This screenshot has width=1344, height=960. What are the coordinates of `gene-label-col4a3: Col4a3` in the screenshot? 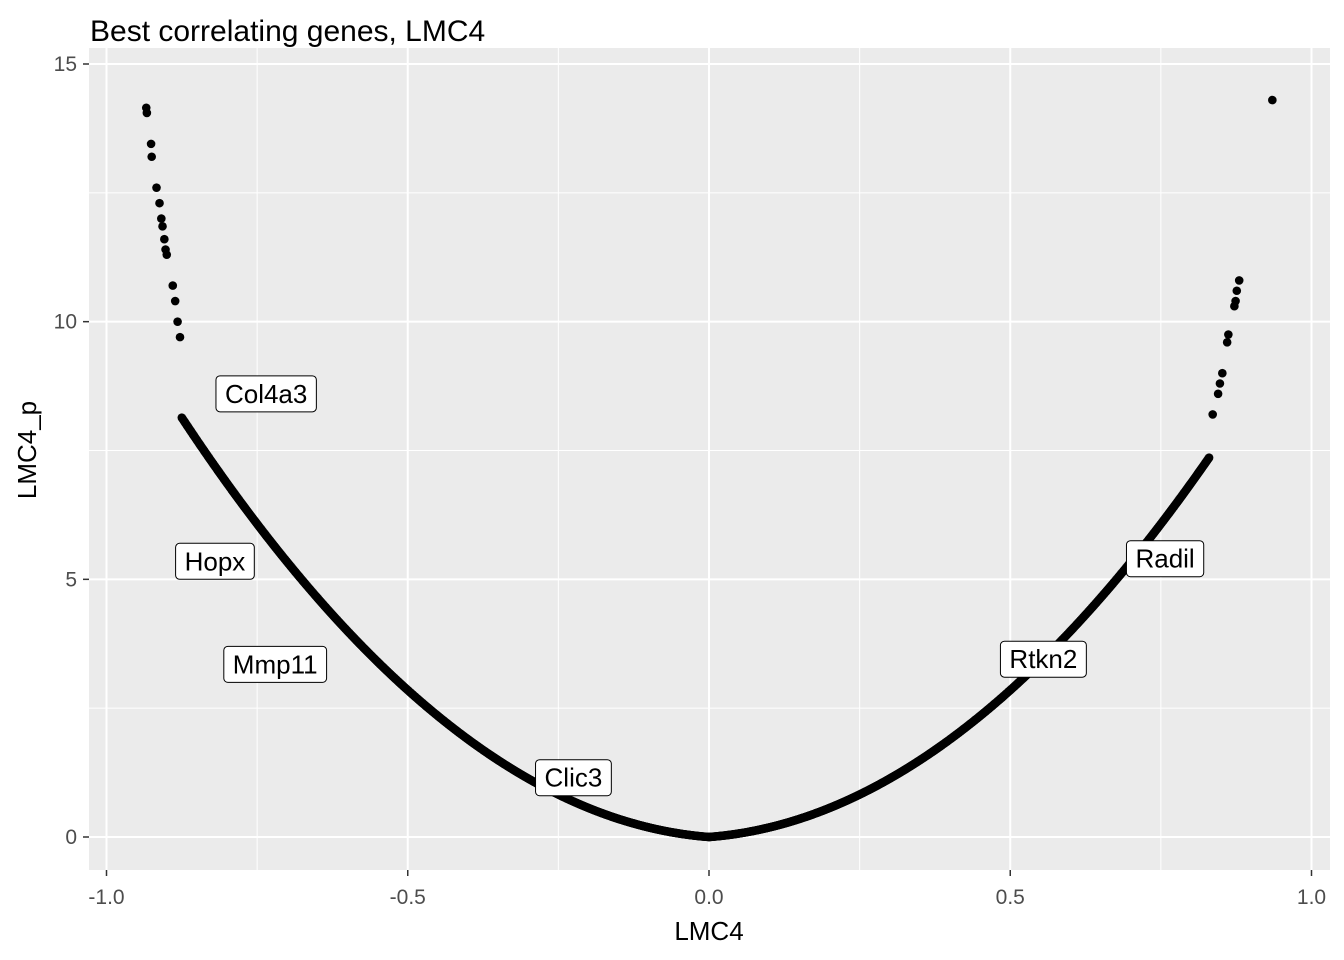 It's located at (266, 394).